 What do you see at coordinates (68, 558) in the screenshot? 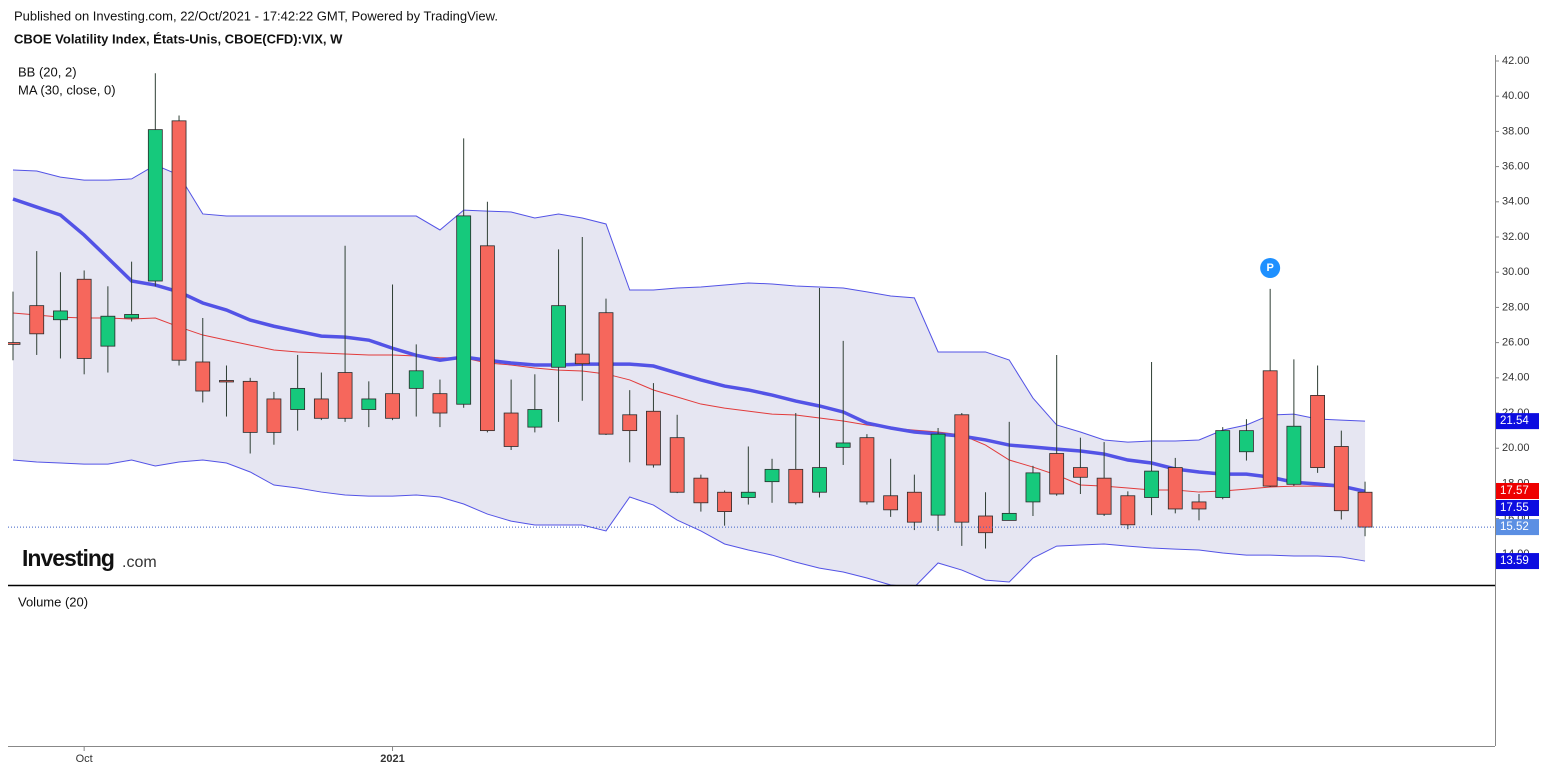
I see `logo: Investing` at bounding box center [68, 558].